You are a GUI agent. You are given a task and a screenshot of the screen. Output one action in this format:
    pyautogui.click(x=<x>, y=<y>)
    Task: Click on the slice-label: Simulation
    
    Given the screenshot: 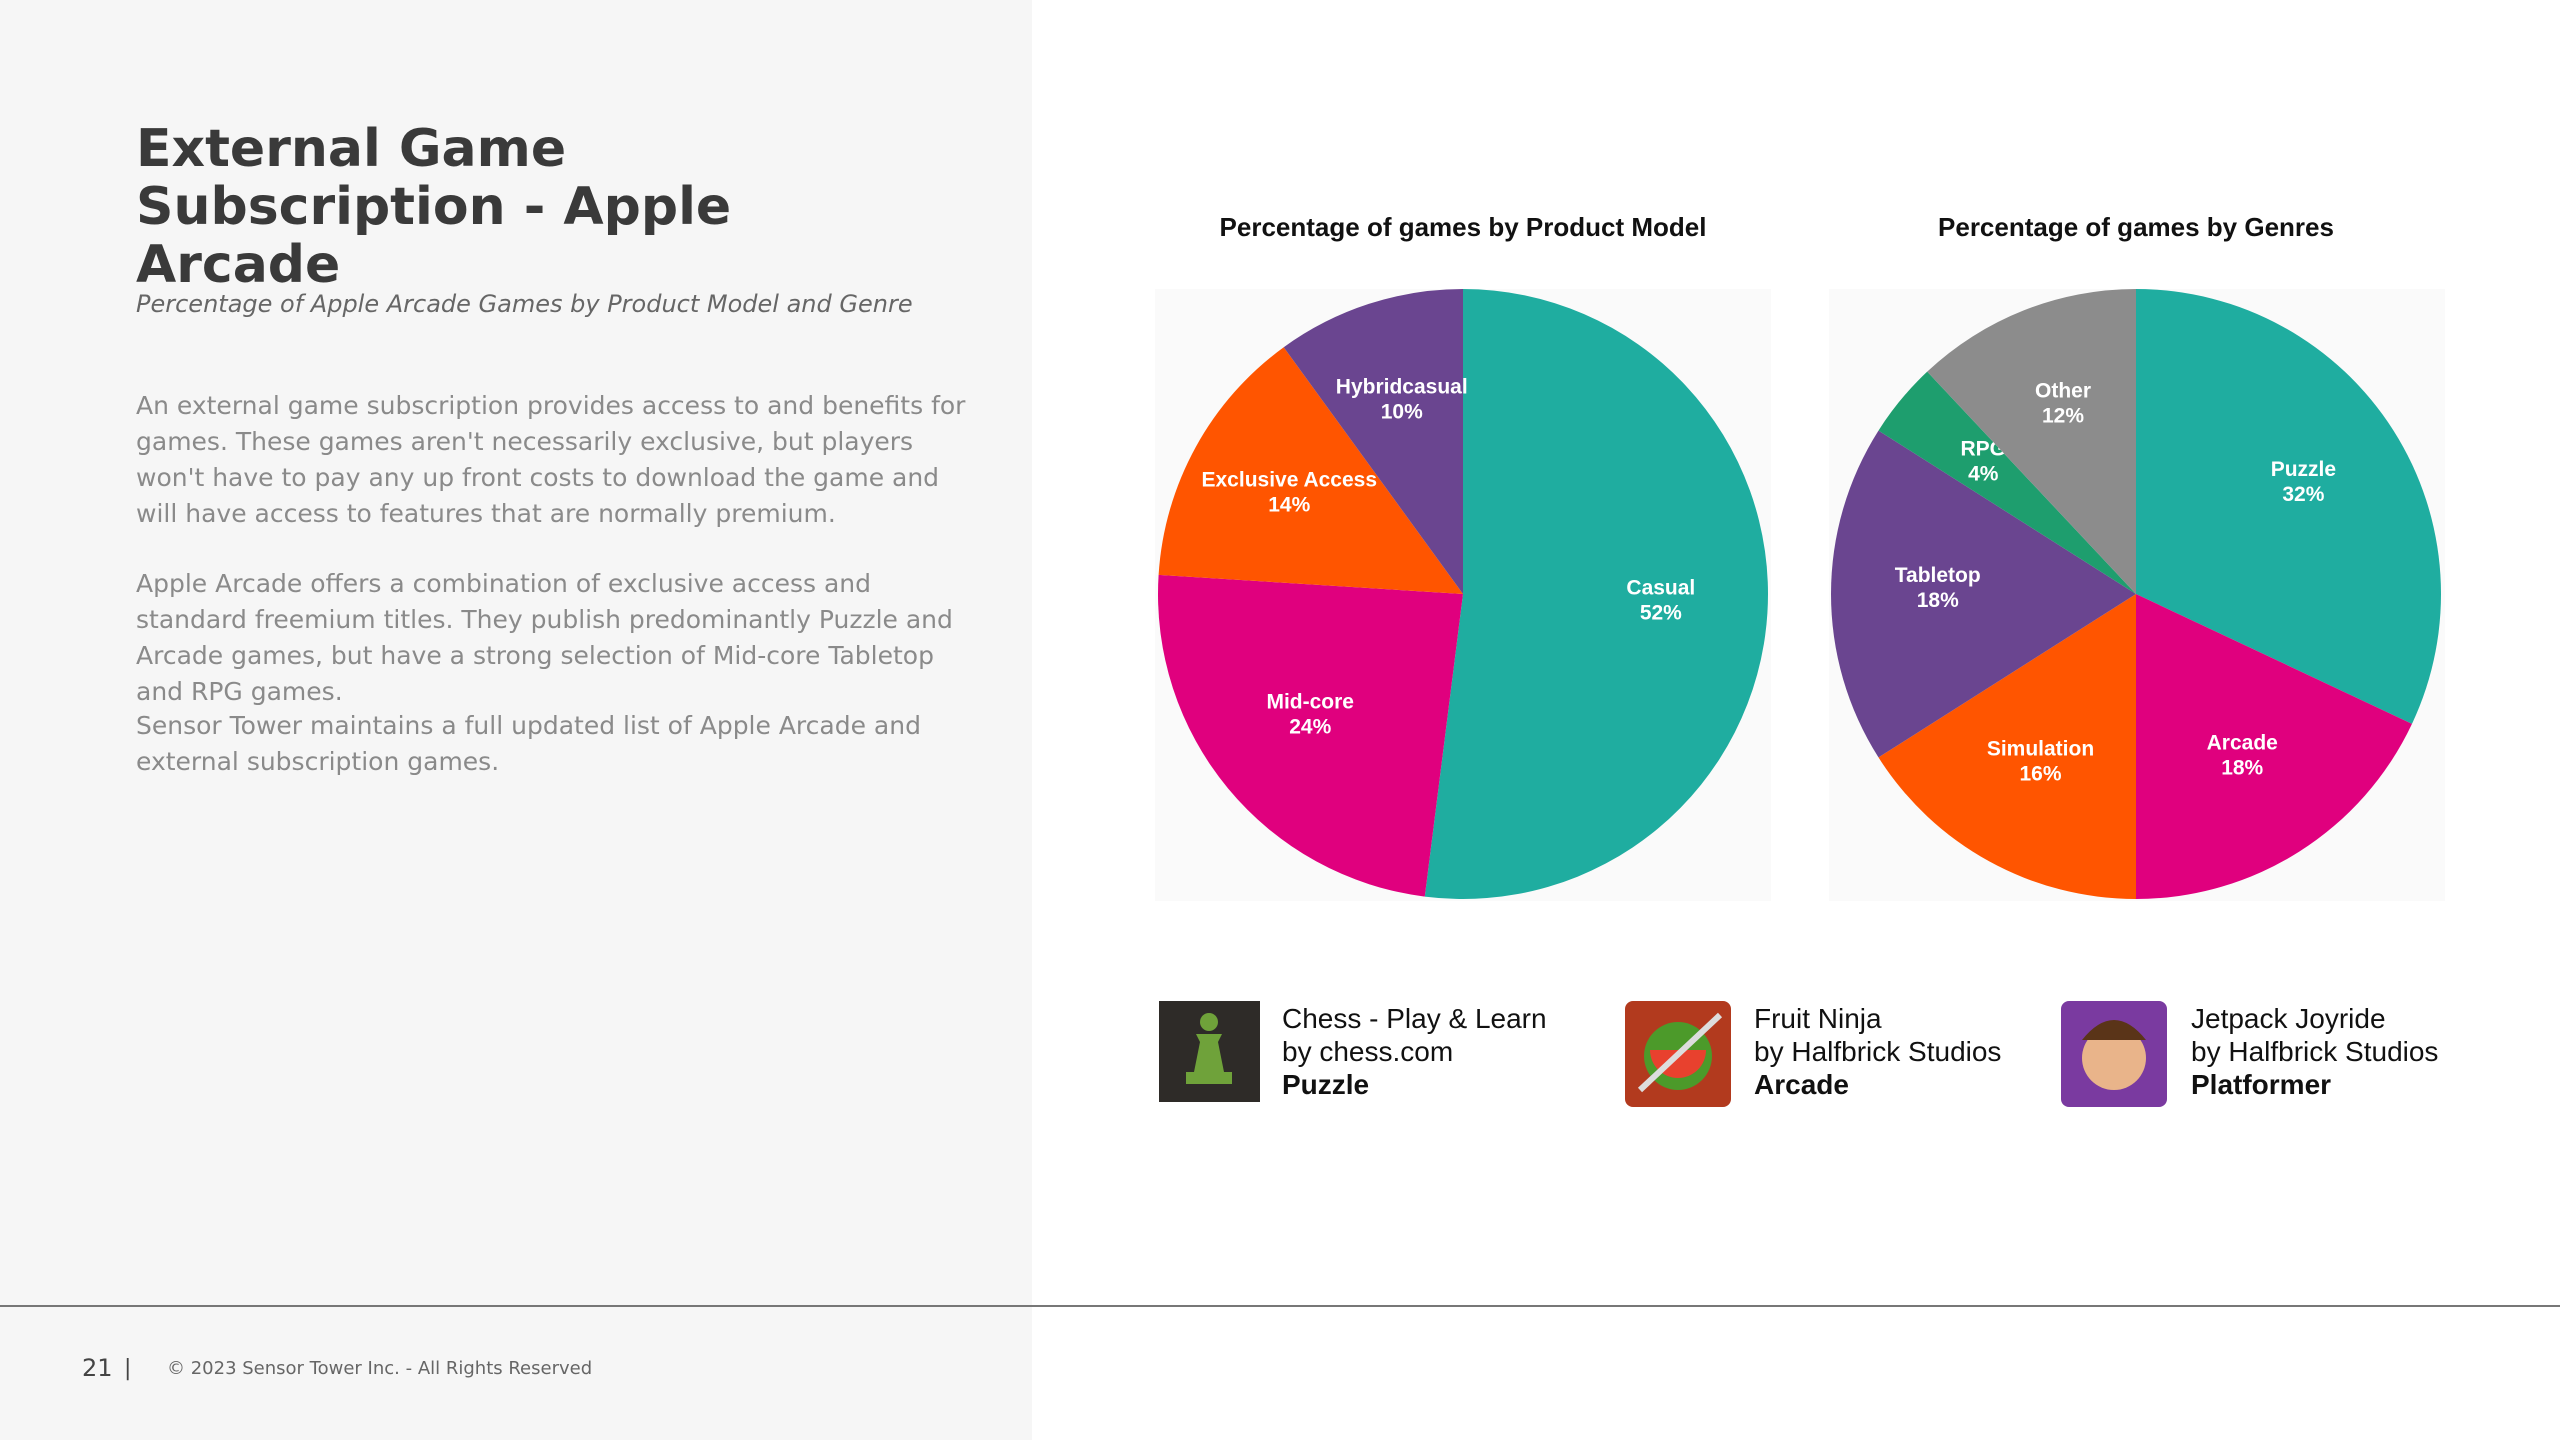 What is the action you would take?
    pyautogui.click(x=2040, y=749)
    